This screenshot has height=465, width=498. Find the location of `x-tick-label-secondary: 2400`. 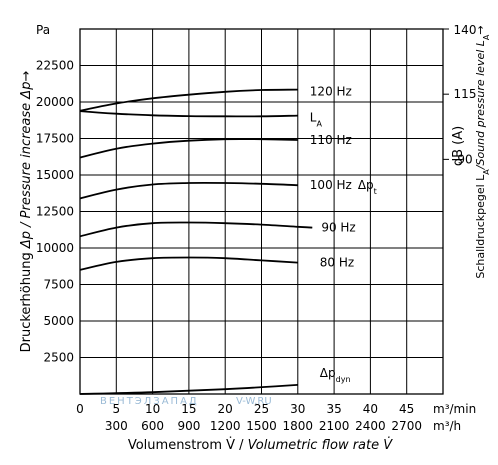

x-tick-label-secondary: 2400 is located at coordinates (370, 426).